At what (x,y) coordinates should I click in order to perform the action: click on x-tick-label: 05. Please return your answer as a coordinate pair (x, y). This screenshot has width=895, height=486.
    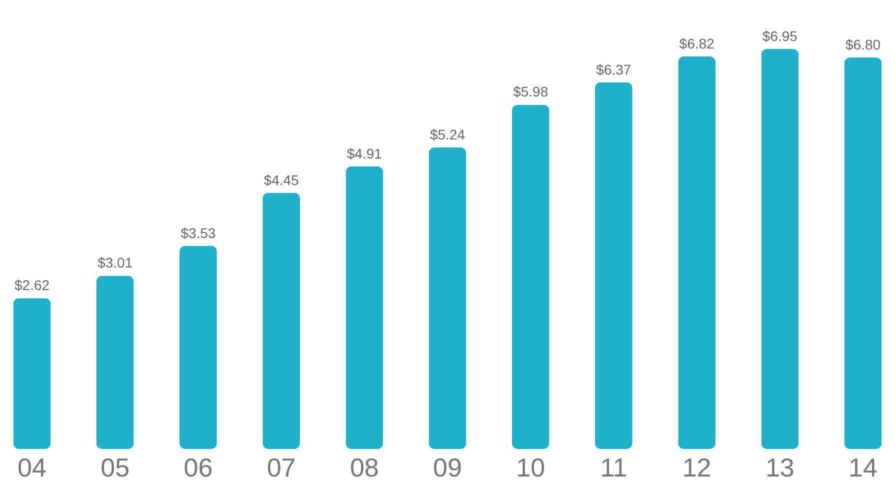
    Looking at the image, I should click on (115, 467).